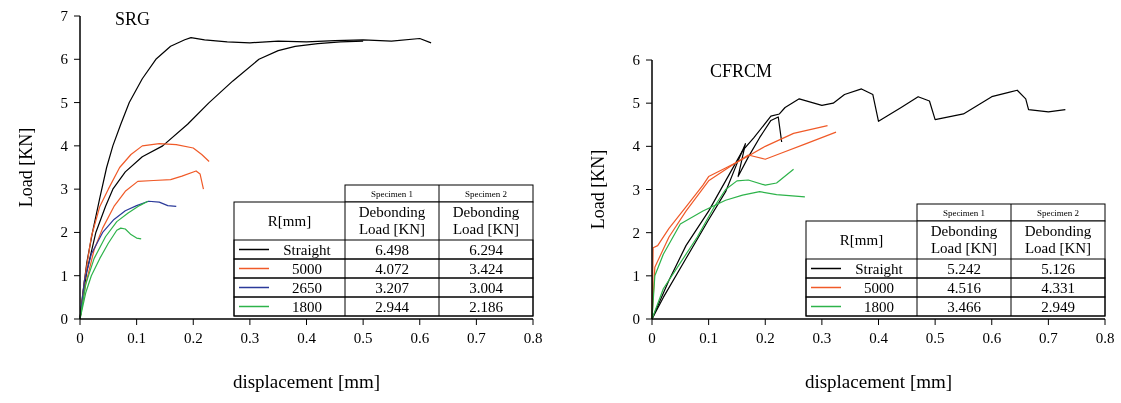 Image resolution: width=1121 pixels, height=403 pixels. Describe the element at coordinates (964, 269) in the screenshot. I see `annotation: 5.242` at that location.